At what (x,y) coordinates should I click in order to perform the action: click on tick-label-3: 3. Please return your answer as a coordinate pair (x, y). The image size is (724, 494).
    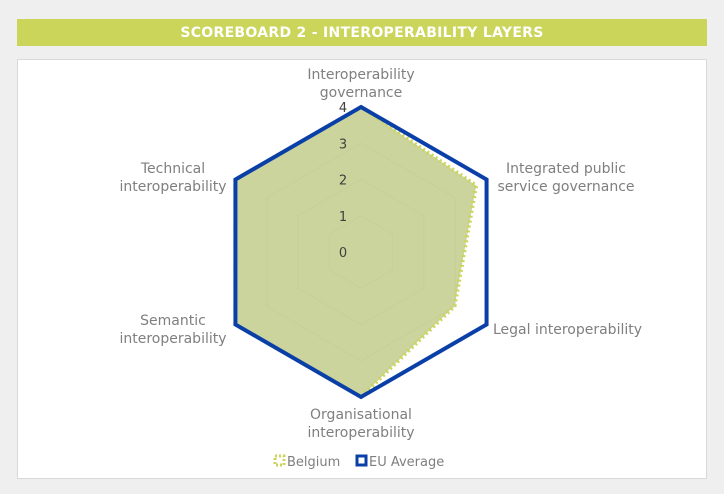
    Looking at the image, I should click on (343, 144).